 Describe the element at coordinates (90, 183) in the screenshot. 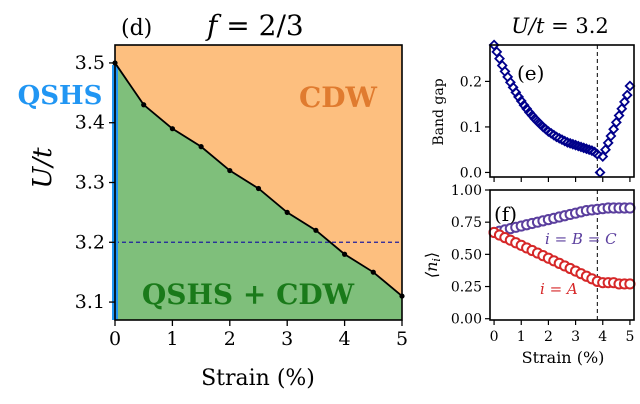

I see `y-tick-label: 3.3` at that location.